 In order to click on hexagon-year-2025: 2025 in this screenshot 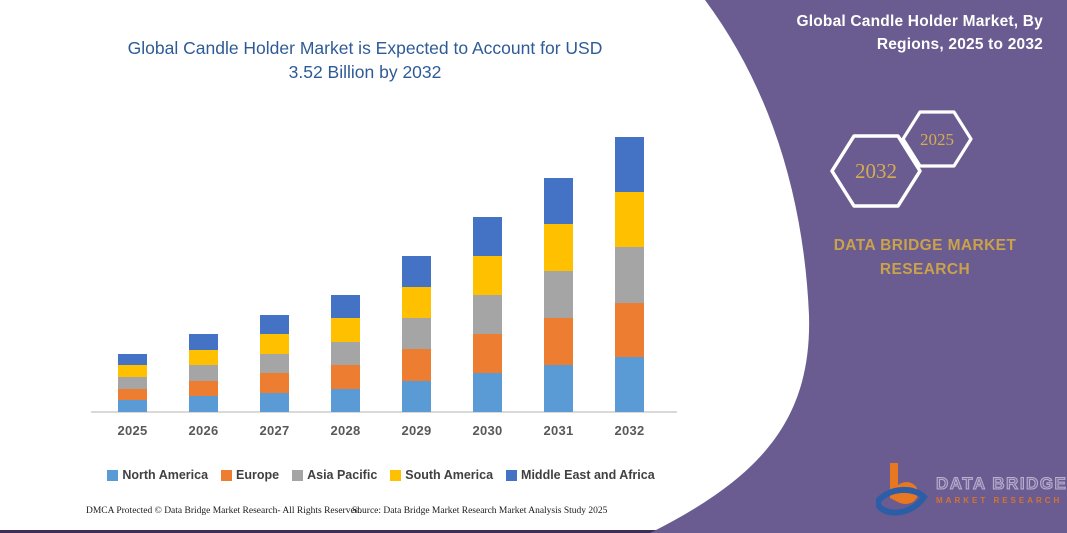, I will do `click(937, 139)`.